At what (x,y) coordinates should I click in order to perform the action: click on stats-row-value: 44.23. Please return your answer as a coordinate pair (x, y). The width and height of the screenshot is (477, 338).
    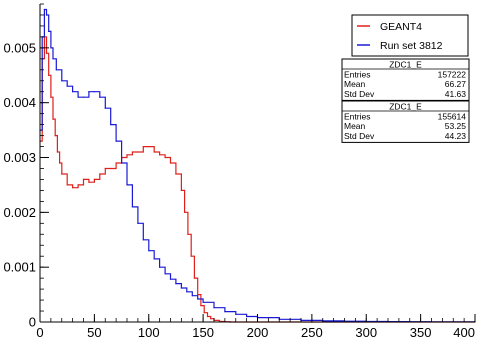
    Looking at the image, I should click on (456, 136).